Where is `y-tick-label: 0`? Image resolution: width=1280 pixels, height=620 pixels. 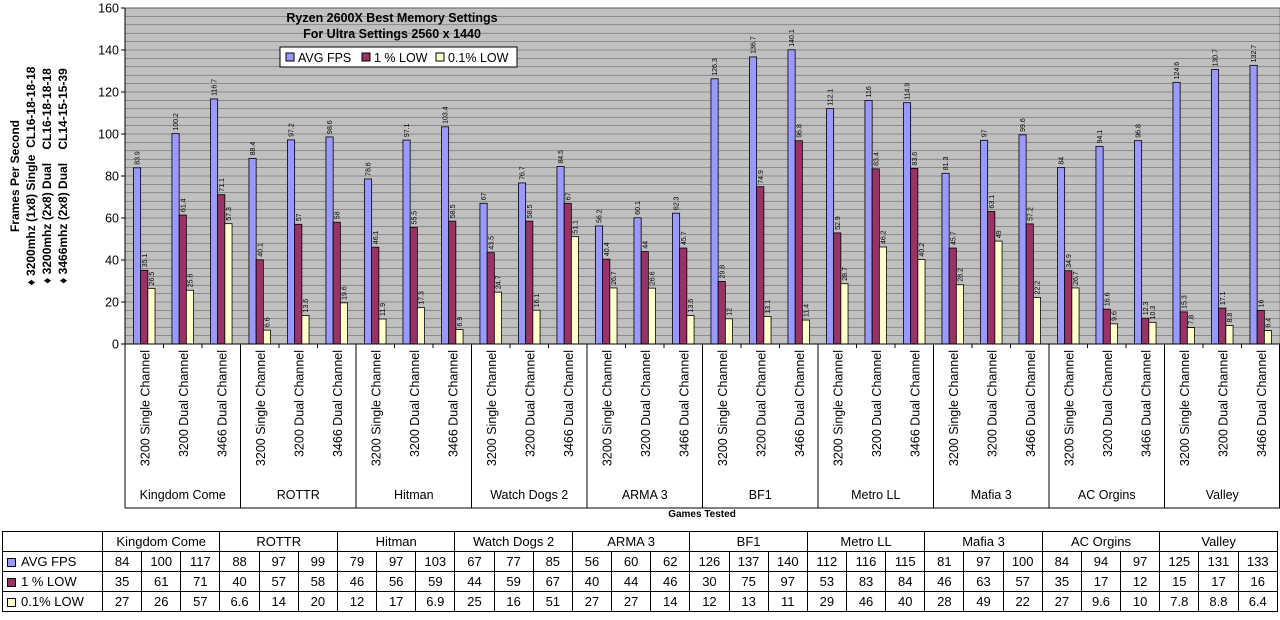 y-tick-label: 0 is located at coordinates (115, 345).